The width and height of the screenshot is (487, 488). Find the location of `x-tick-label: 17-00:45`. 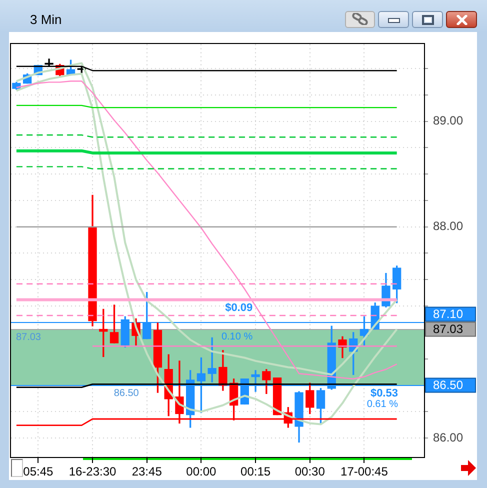

x-tick-label: 17-00:45 is located at coordinates (364, 471).